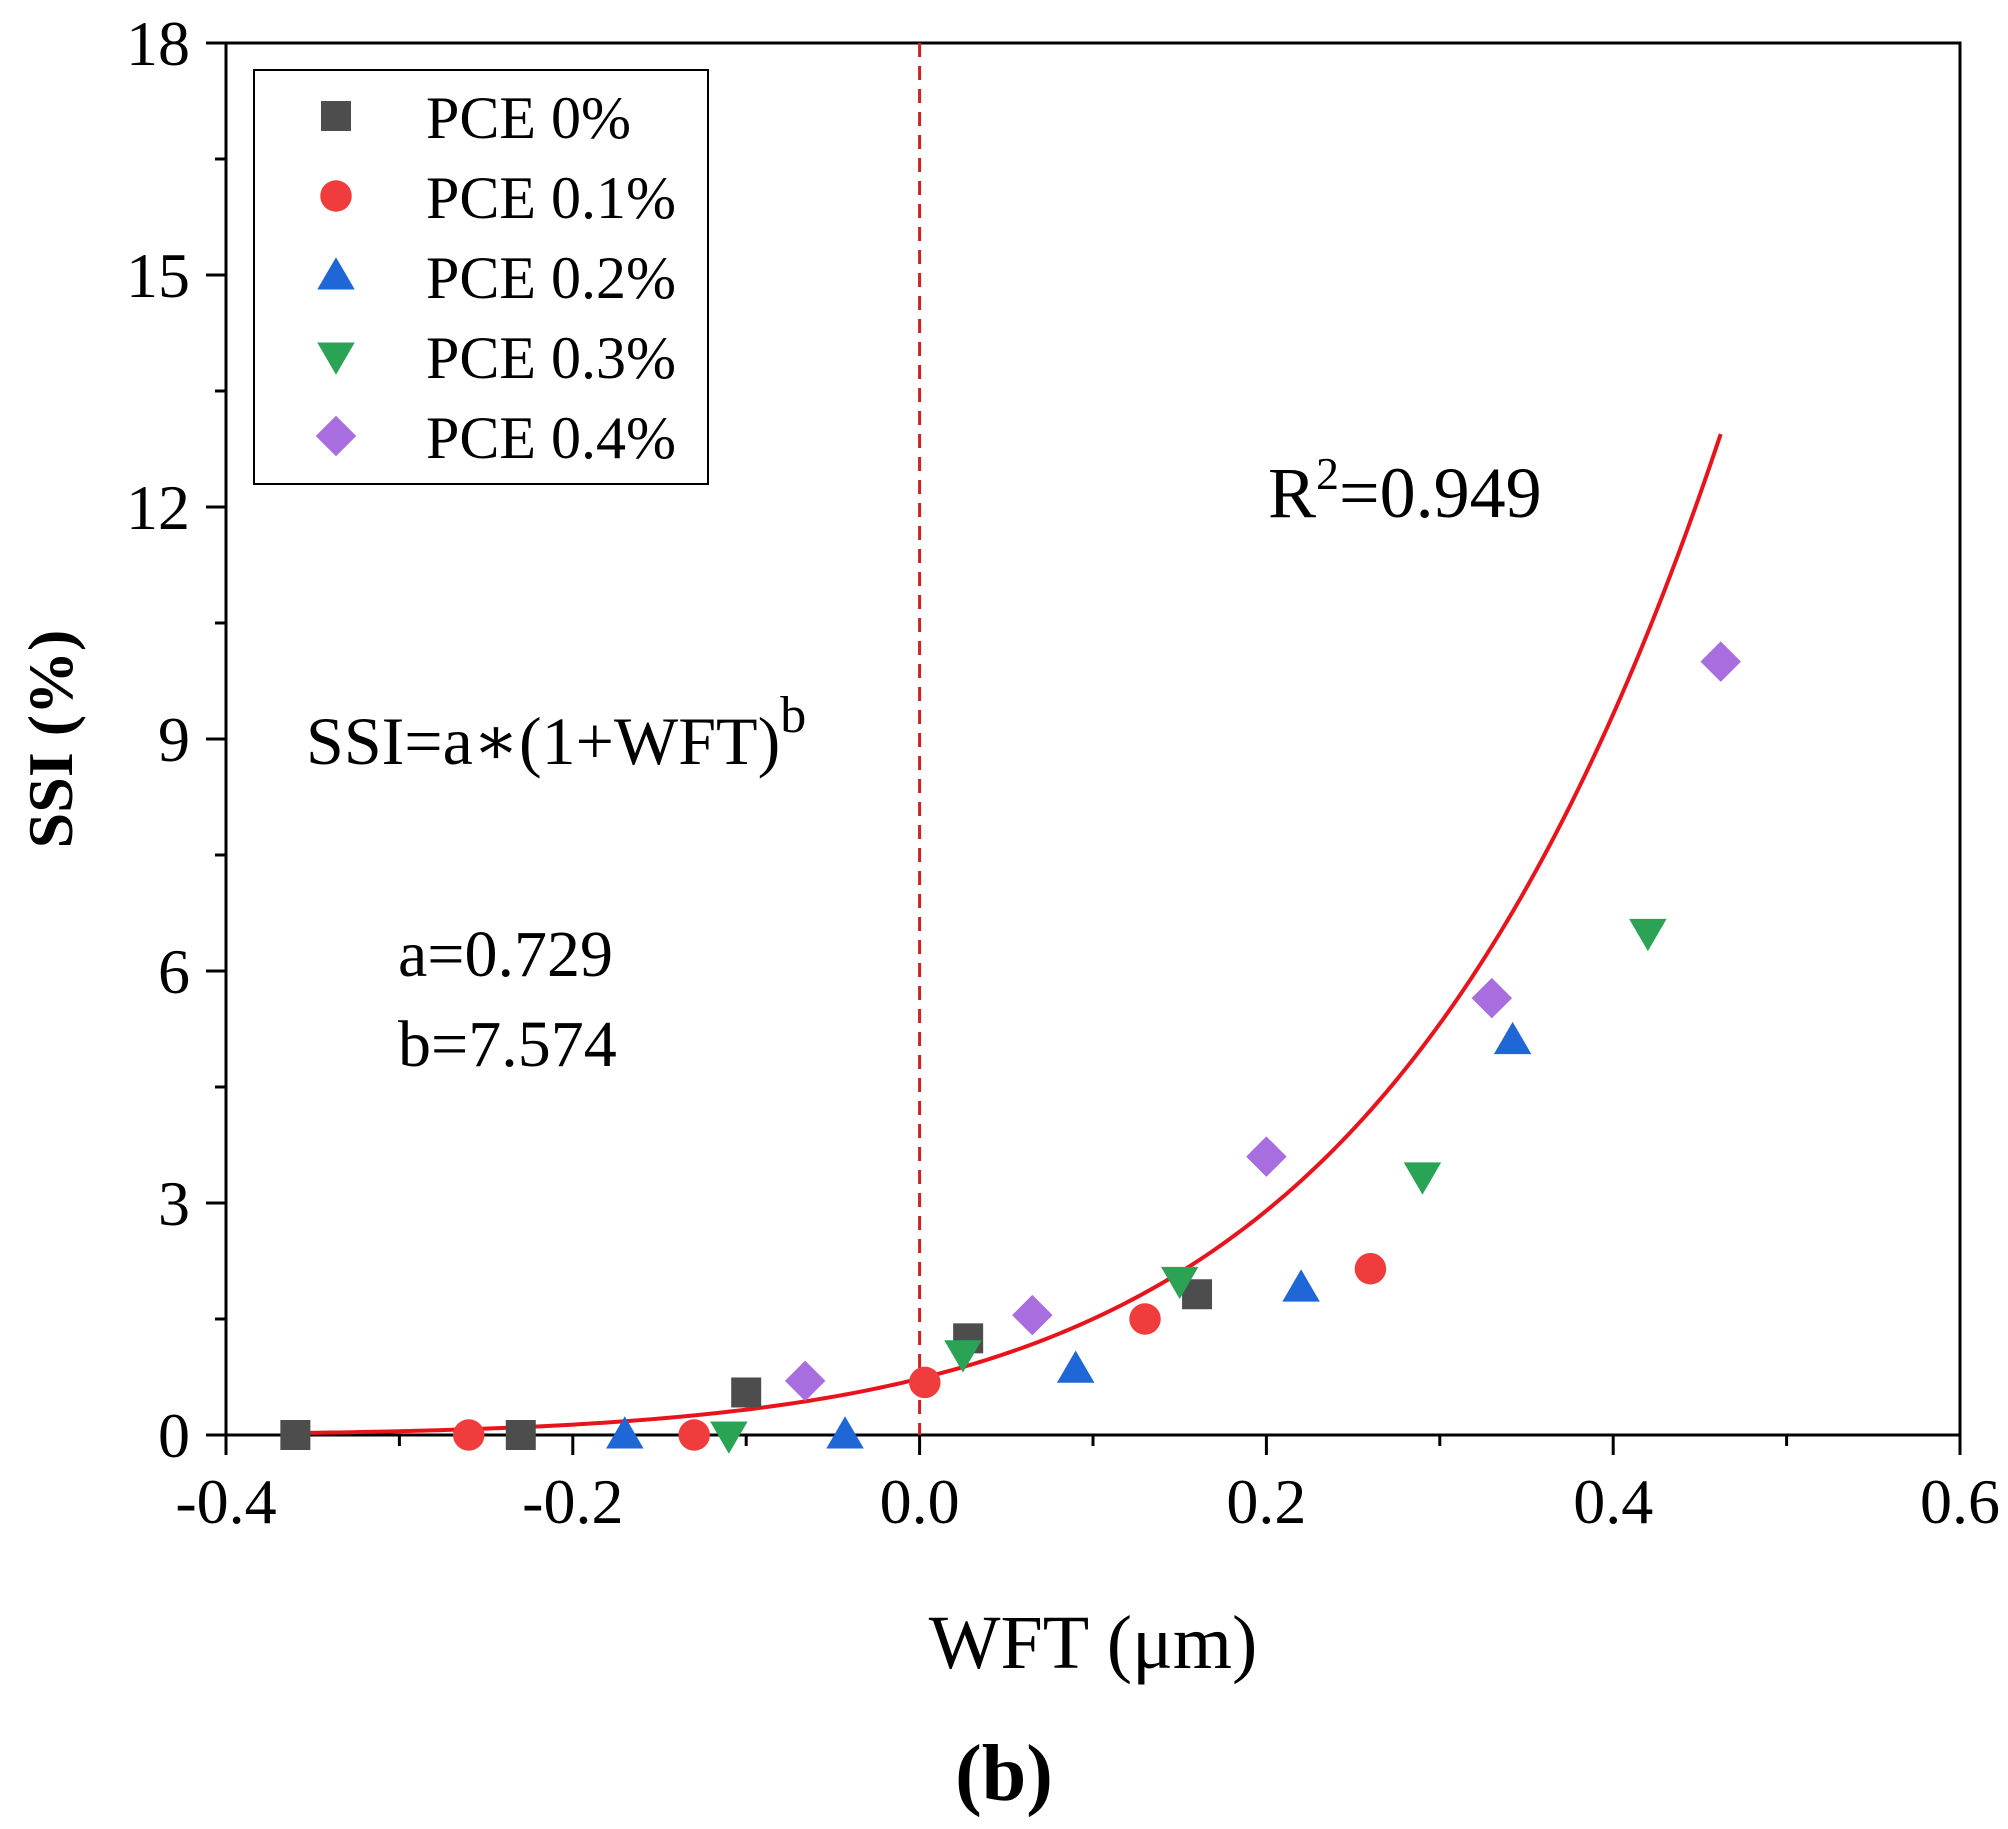  I want to click on series-pce-0-2-, so click(1069, 1235).